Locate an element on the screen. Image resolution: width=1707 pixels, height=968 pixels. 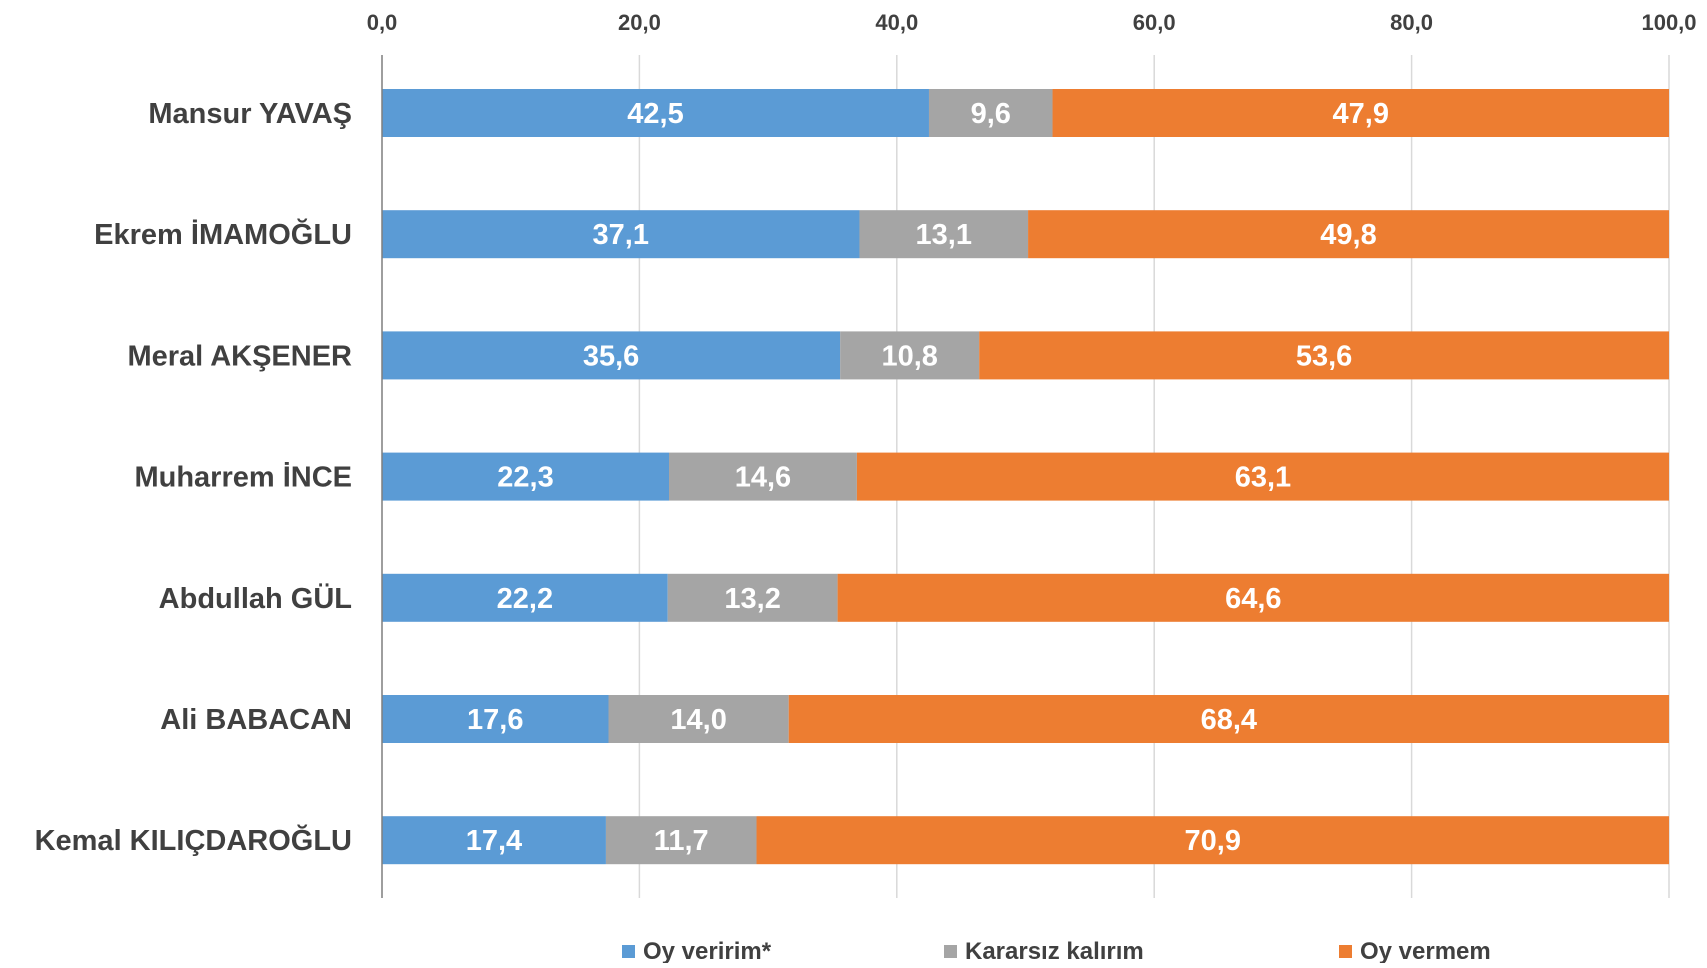
data-label: 14,6 is located at coordinates (763, 478).